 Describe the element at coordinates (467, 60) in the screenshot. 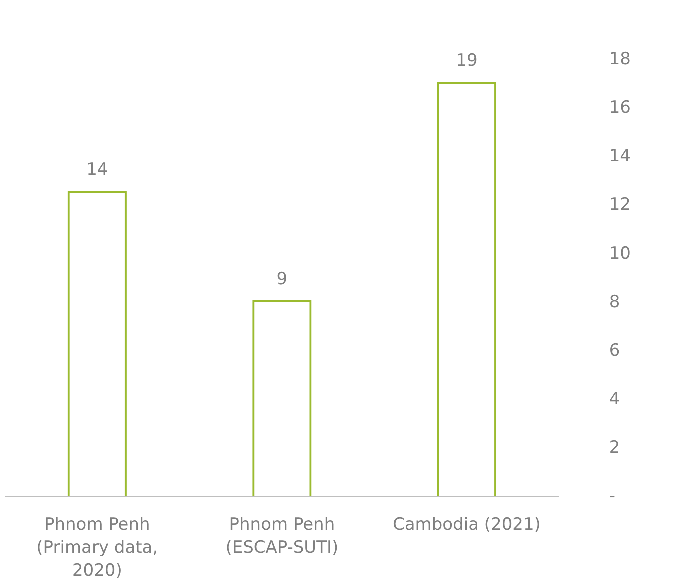

I see `data-label: 19` at that location.